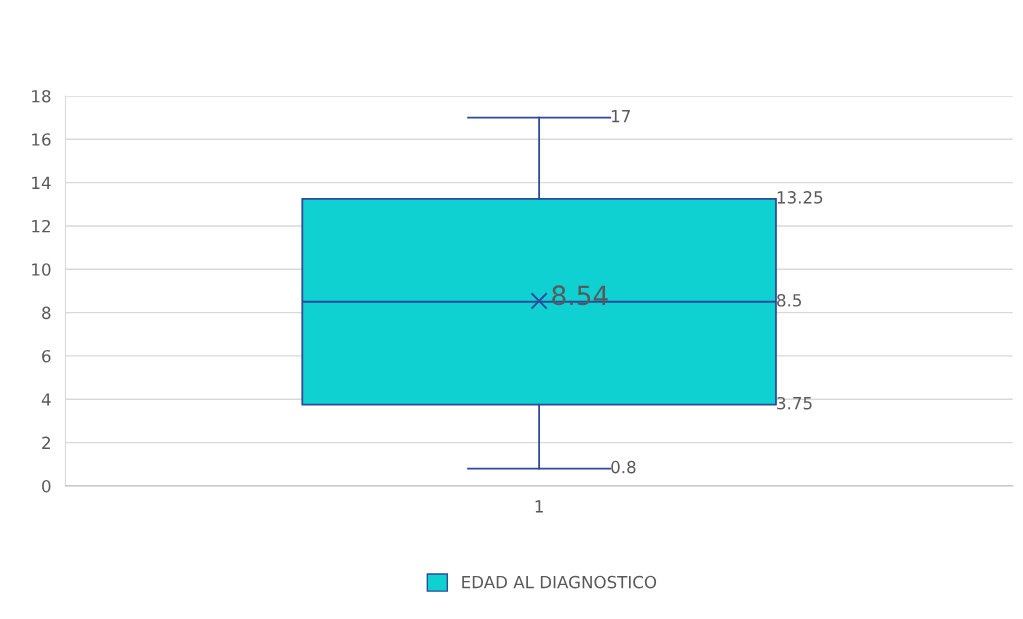  I want to click on y-tick-label: 18, so click(41, 96).